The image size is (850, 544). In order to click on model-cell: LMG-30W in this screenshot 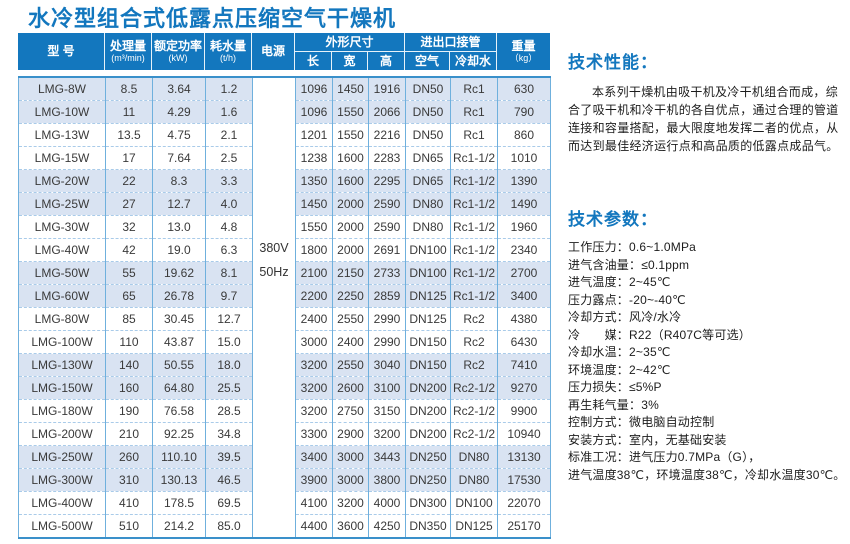, I will do `click(62, 227)`.